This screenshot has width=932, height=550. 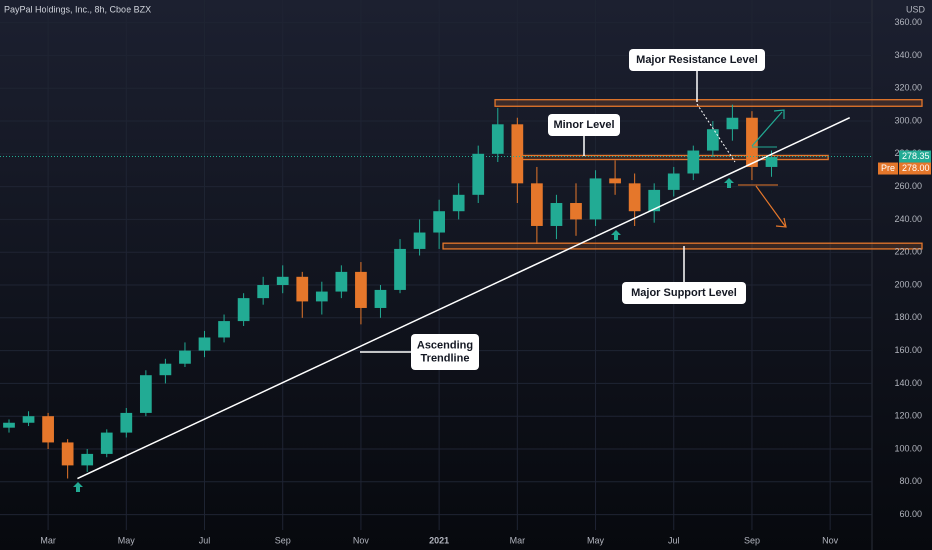 I want to click on y-tick-label: 140.00, so click(x=908, y=383).